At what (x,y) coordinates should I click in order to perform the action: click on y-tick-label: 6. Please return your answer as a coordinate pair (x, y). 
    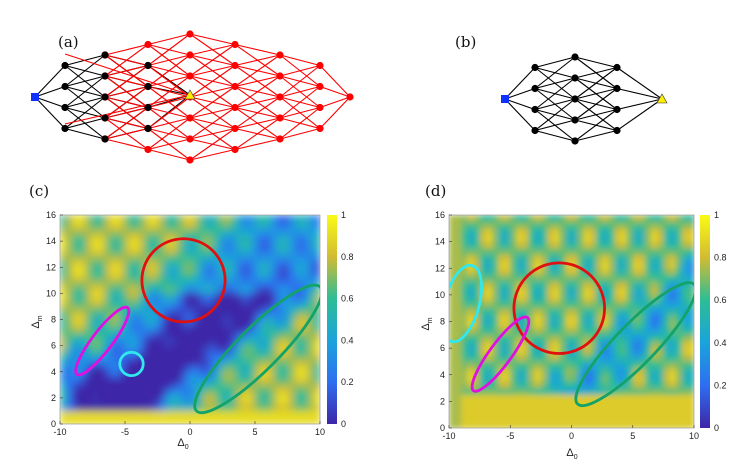
    Looking at the image, I should click on (53, 346).